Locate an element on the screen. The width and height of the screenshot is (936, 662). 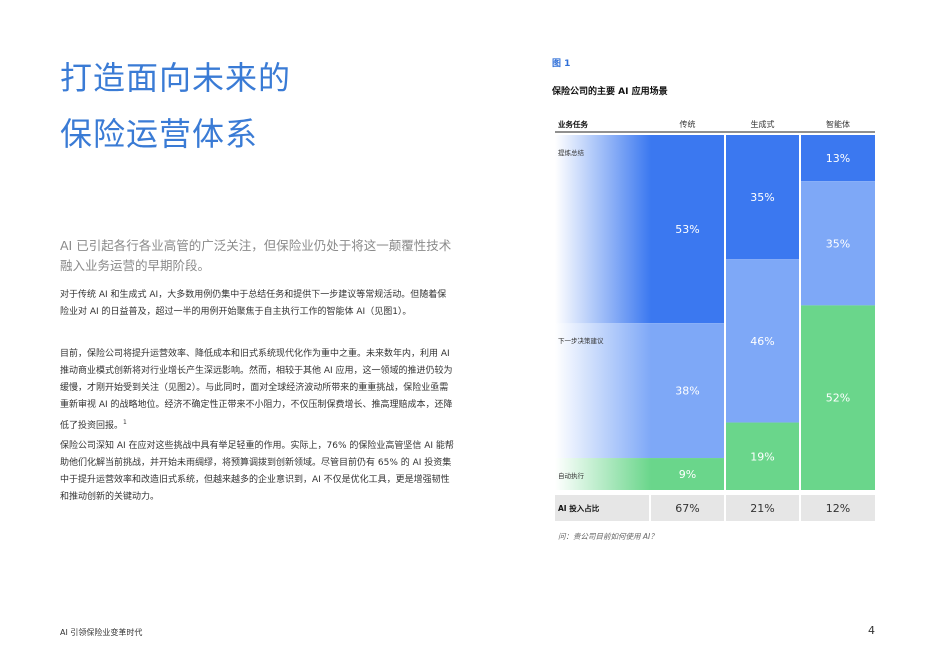
data-label: 19% is located at coordinates (762, 456).